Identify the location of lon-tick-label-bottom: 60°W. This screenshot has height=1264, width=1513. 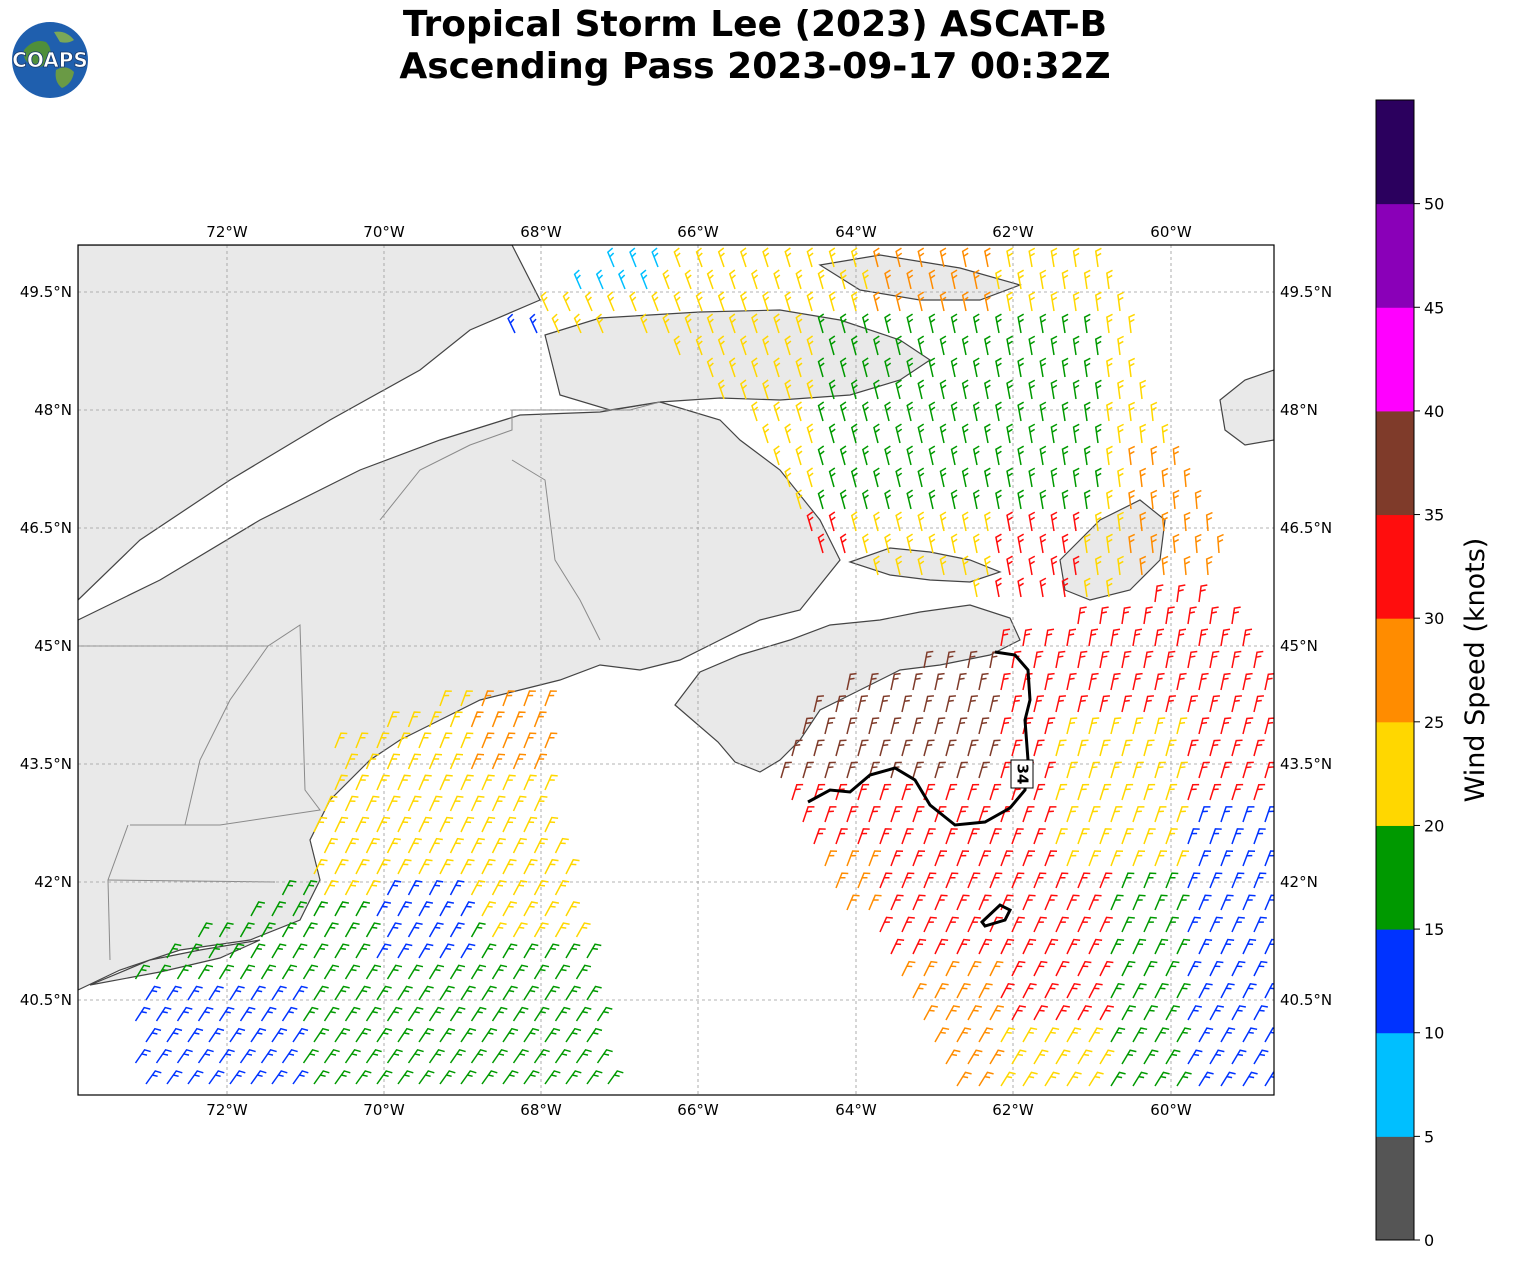
(1171, 1110).